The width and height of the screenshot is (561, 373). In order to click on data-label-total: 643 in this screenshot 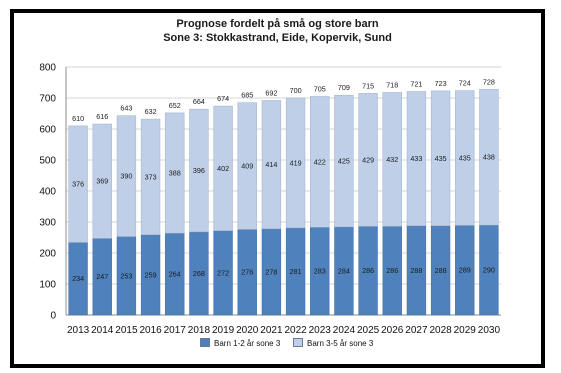, I will do `click(126, 108)`.